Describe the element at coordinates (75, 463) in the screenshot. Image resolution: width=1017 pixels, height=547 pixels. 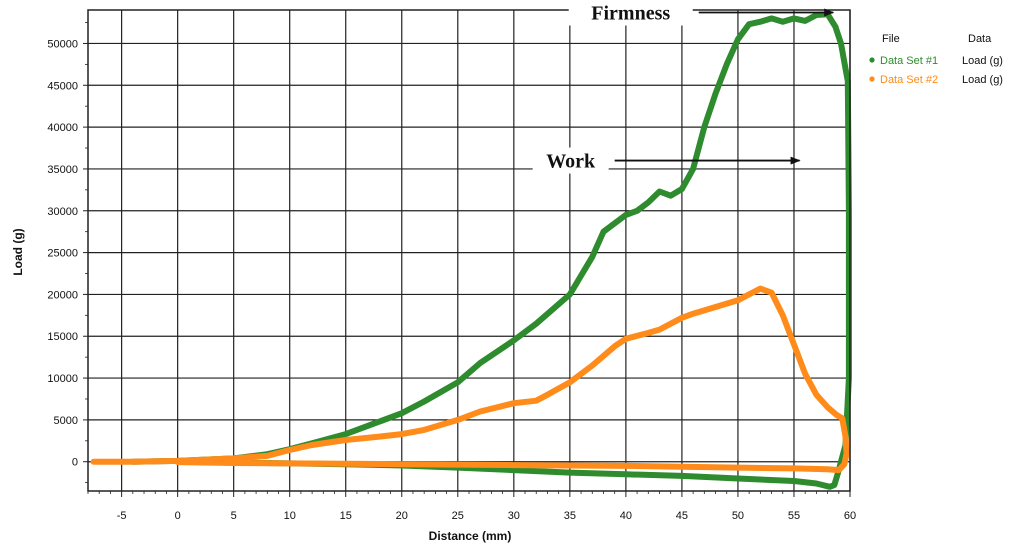
I see `y-tick-label: 0` at that location.